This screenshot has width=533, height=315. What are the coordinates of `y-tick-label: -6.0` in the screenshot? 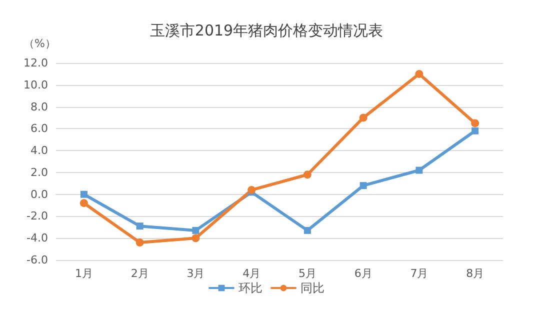 It's located at (37, 260).